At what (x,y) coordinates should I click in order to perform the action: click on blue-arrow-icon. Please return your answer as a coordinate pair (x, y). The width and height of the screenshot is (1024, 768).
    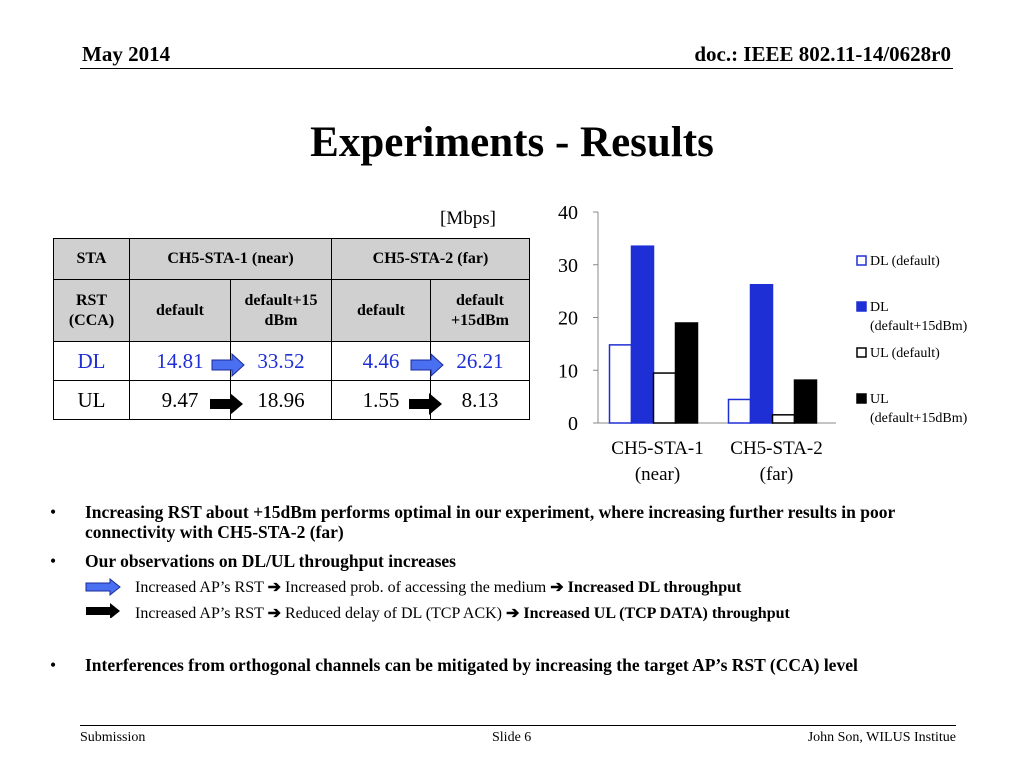
    Looking at the image, I should click on (103, 587).